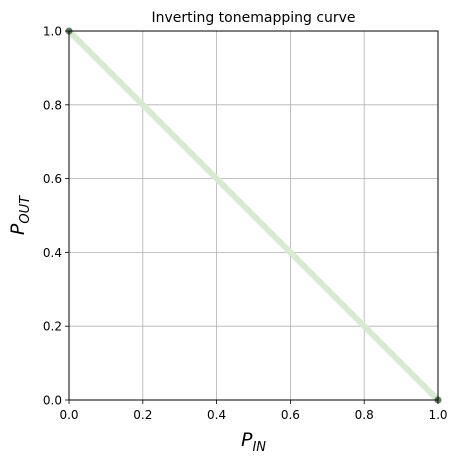  I want to click on y-tick-label: 0.0, so click(52, 401).